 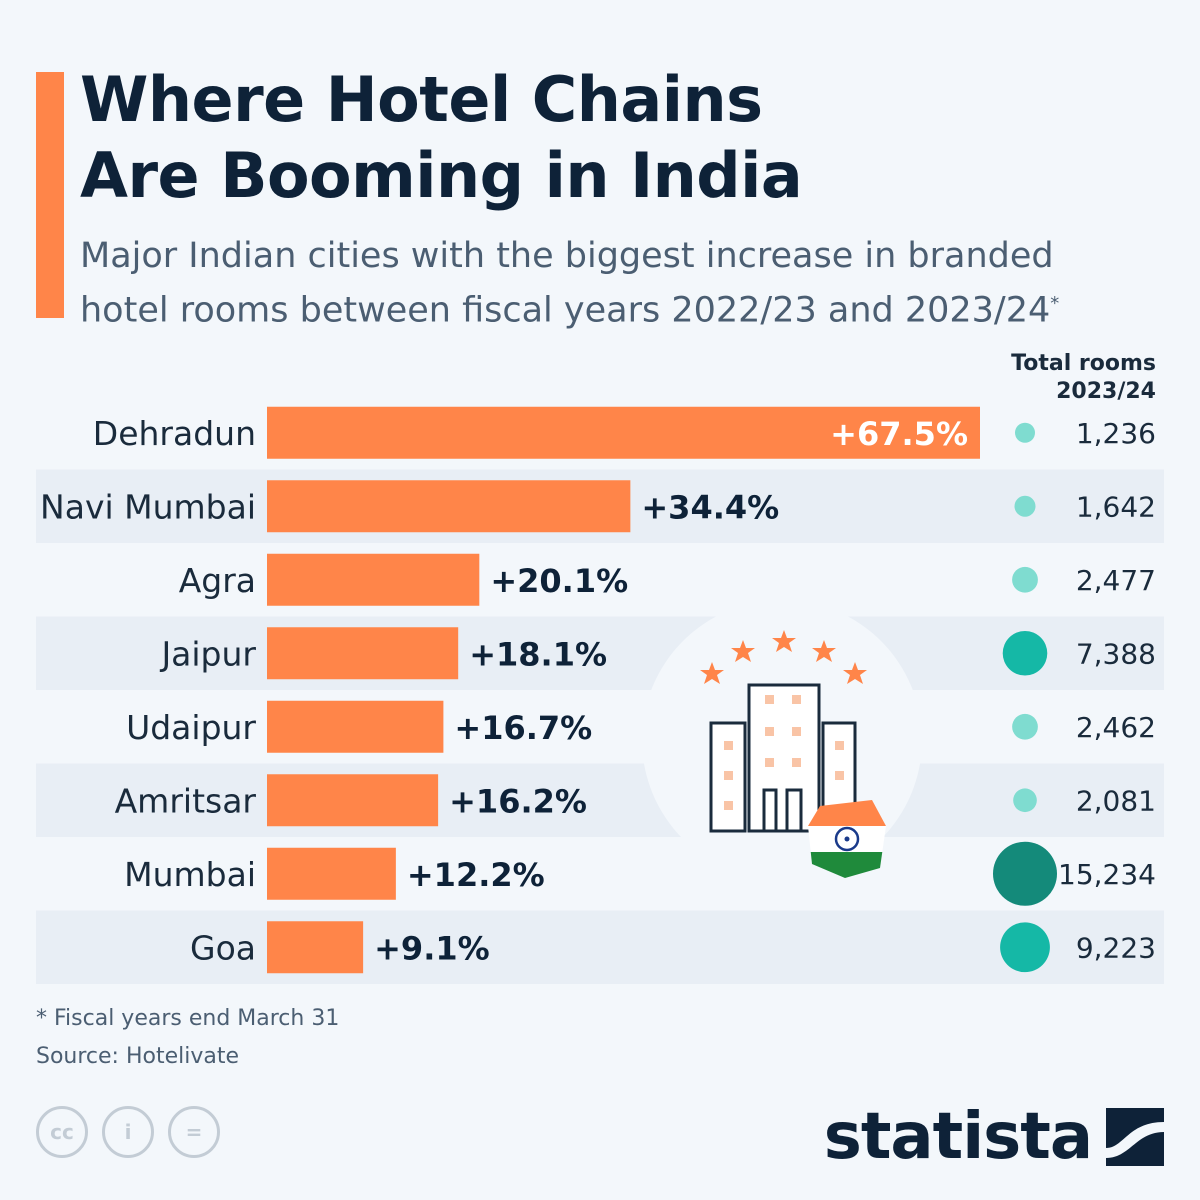 I want to click on fiscal-year-note: * Fiscal years end March 31, so click(x=188, y=1018).